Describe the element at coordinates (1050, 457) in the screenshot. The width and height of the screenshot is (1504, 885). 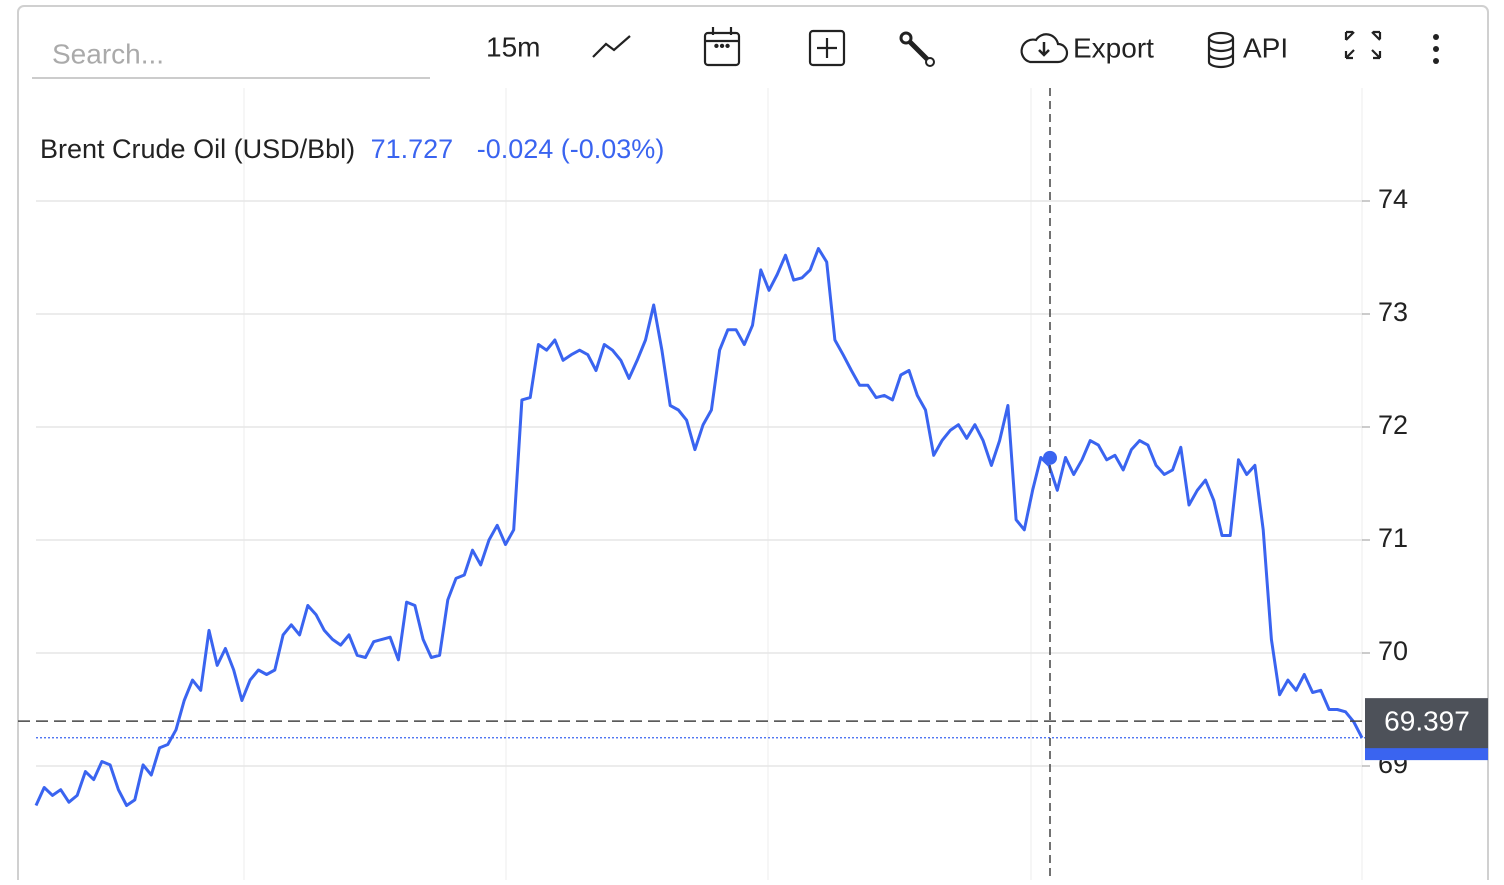
I see `hover-marker` at that location.